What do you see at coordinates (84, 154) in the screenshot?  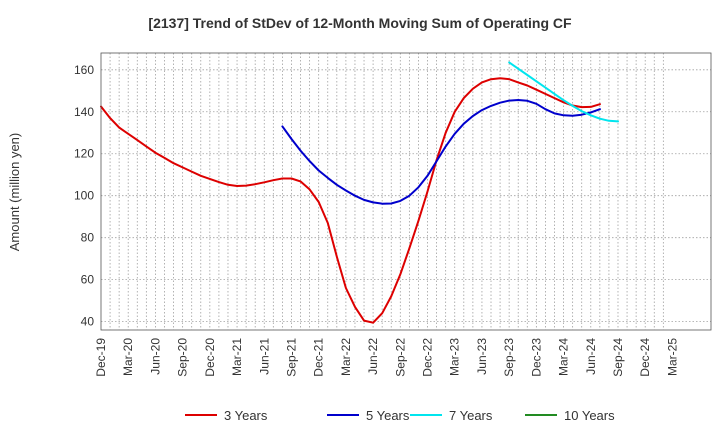 I see `y-tick-label: 120` at bounding box center [84, 154].